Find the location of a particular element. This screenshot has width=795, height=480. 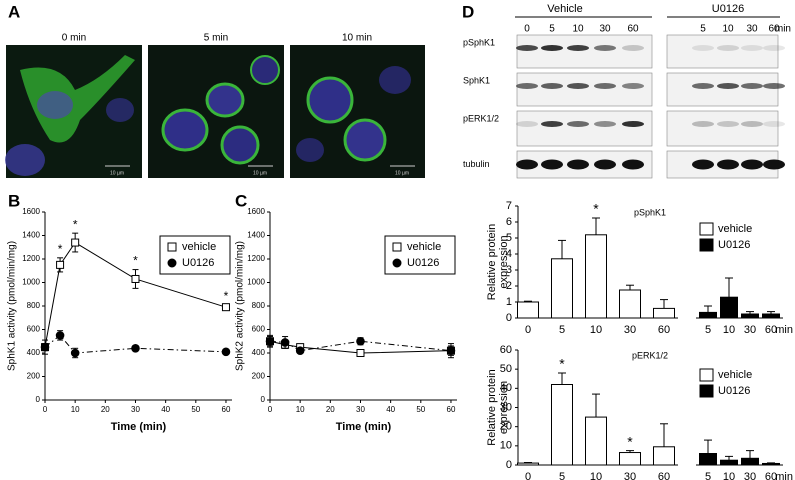

y-tick-label: 1000 is located at coordinates (31, 282).